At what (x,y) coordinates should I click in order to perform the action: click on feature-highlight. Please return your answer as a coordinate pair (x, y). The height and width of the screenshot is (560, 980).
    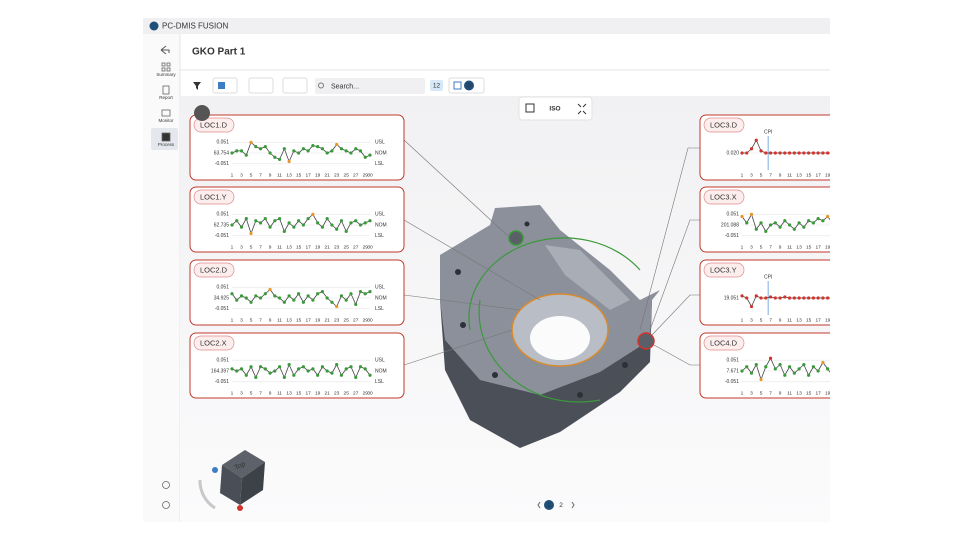
    Looking at the image, I should click on (516, 238).